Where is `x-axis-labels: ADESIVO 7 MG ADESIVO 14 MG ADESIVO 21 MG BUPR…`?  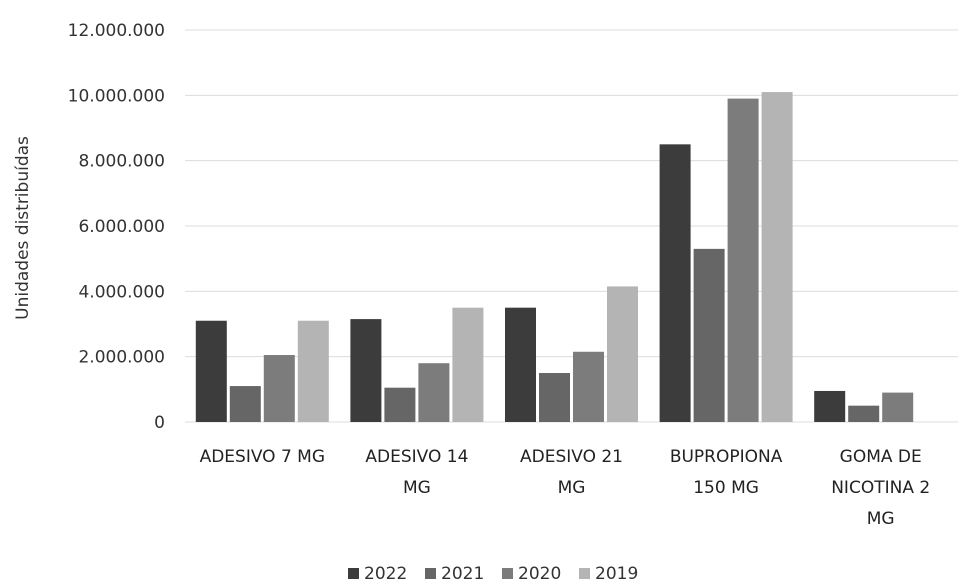
x-axis-labels: ADESIVO 7 MG ADESIVO 14 MG ADESIVO 21 MG BUPR… is located at coordinates (565, 488).